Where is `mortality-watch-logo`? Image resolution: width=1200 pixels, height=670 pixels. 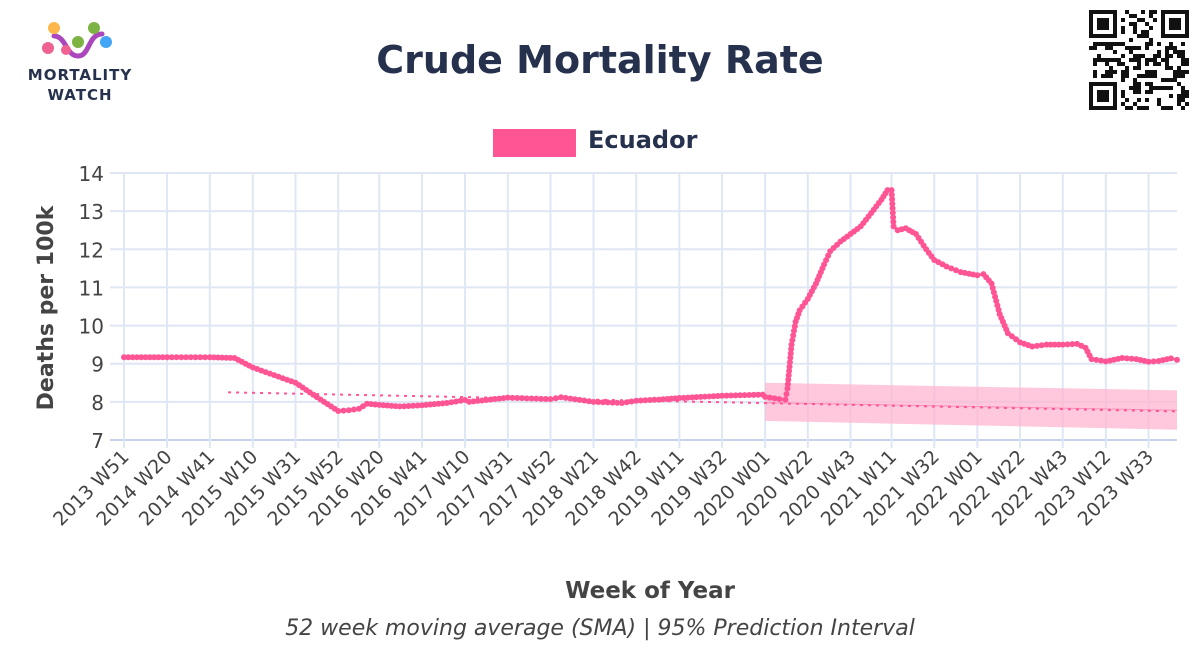 mortality-watch-logo is located at coordinates (77, 40).